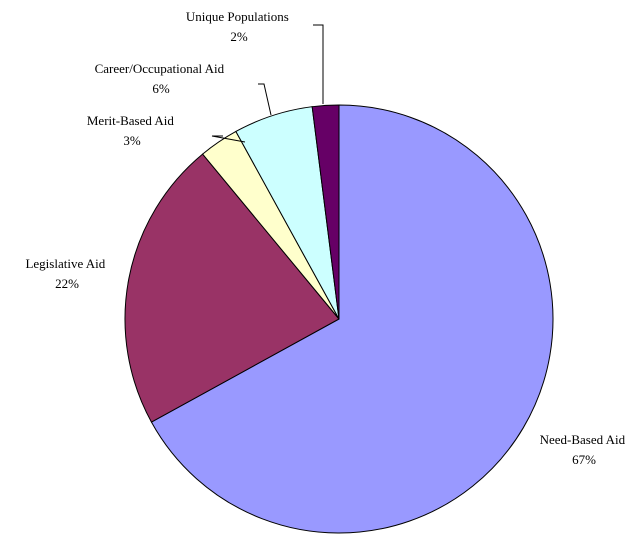 The height and width of the screenshot is (537, 644). Describe the element at coordinates (239, 36) in the screenshot. I see `label-unique-populations-value: 2%` at that location.